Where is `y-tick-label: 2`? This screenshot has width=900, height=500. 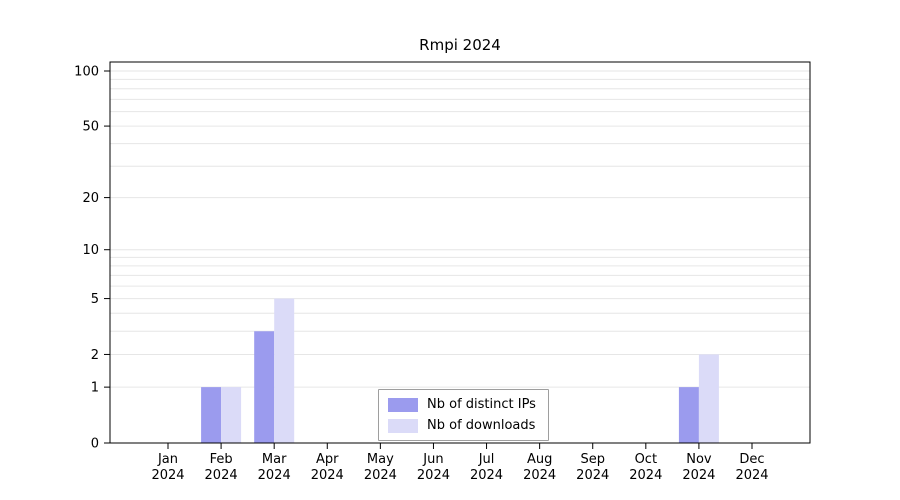 y-tick-label: 2 is located at coordinates (95, 355).